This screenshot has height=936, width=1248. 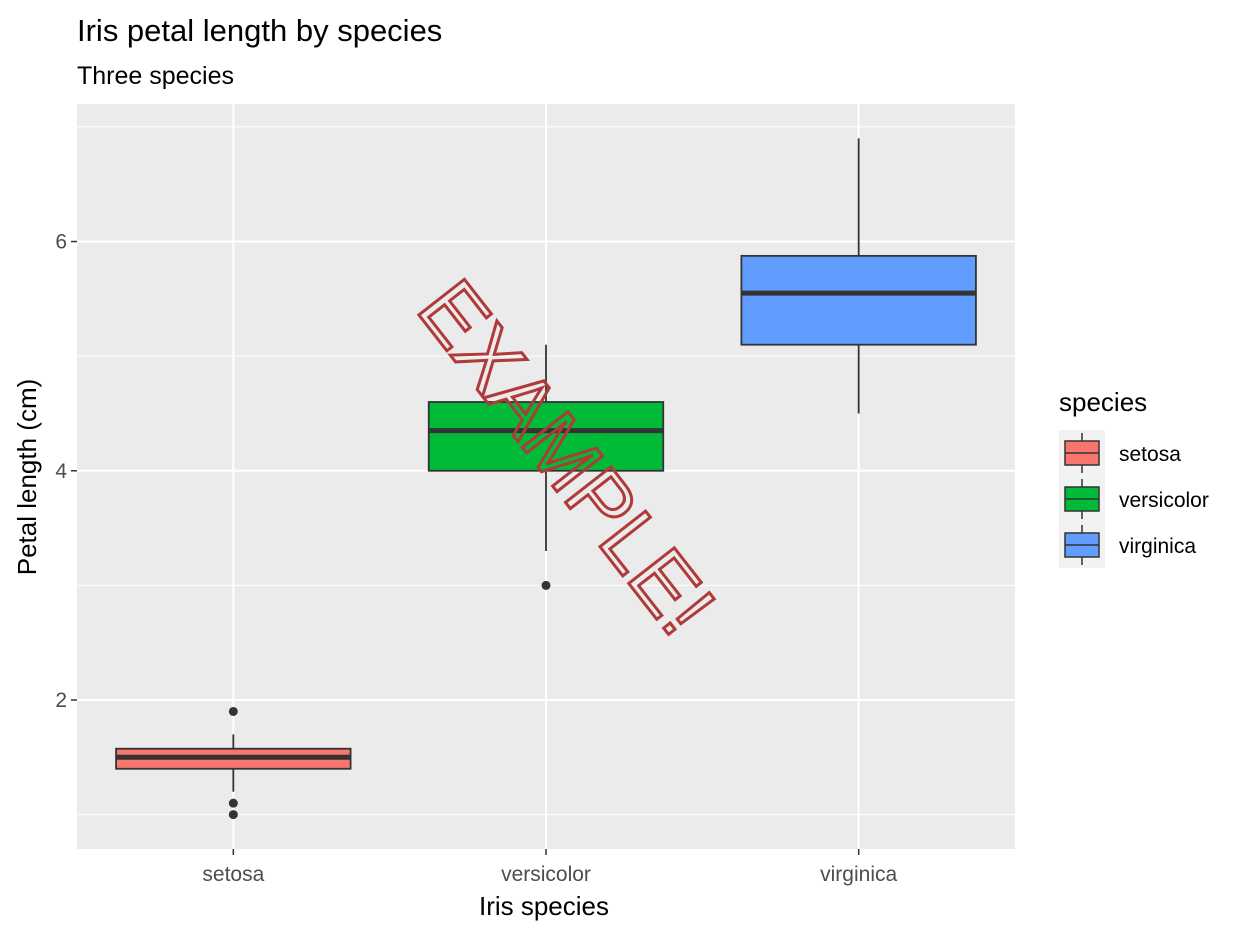 I want to click on y-tick-label: 6, so click(x=61, y=242).